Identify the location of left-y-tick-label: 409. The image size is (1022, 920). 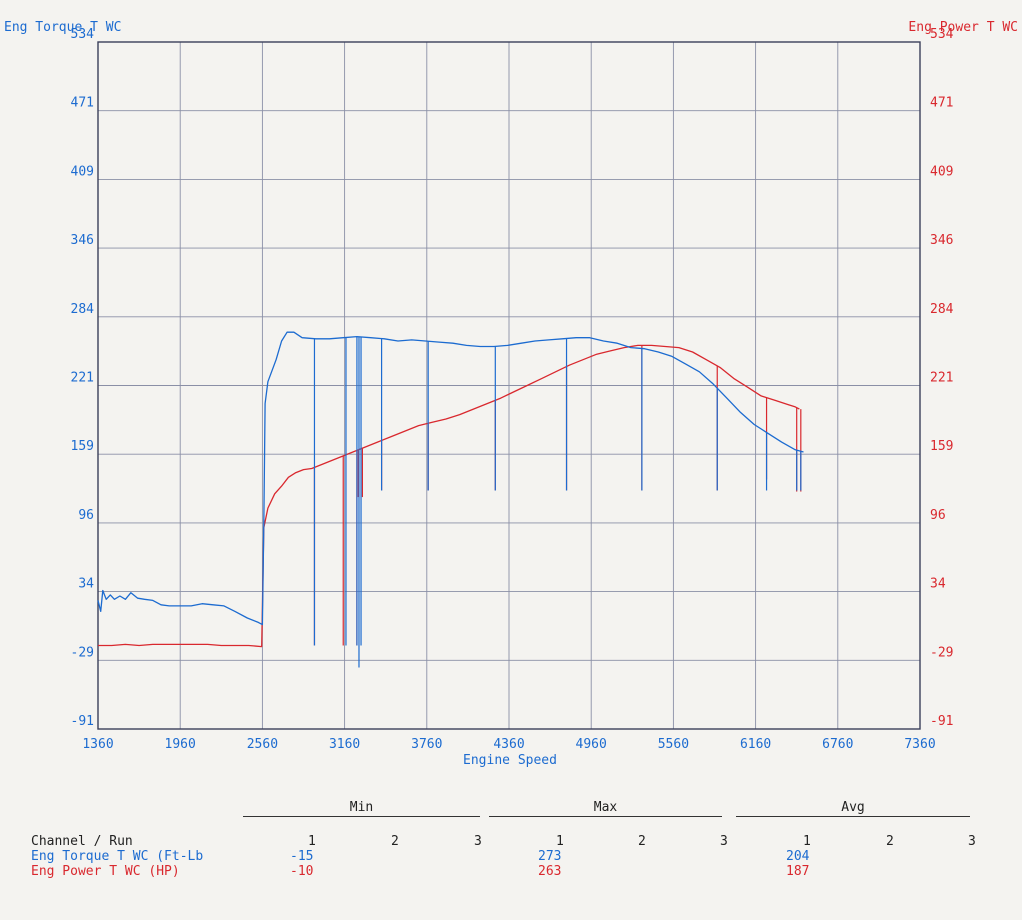
(82, 171).